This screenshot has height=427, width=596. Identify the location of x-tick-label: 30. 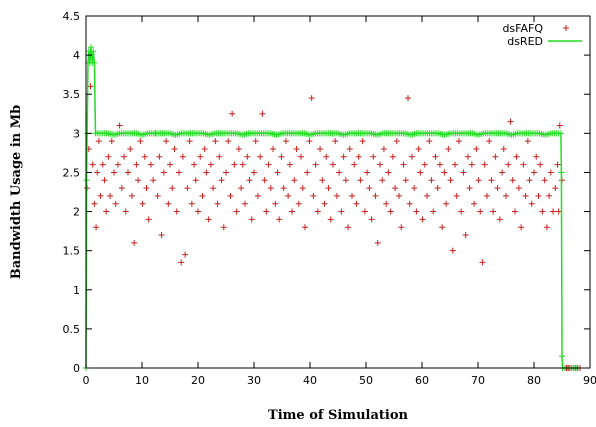
(254, 380).